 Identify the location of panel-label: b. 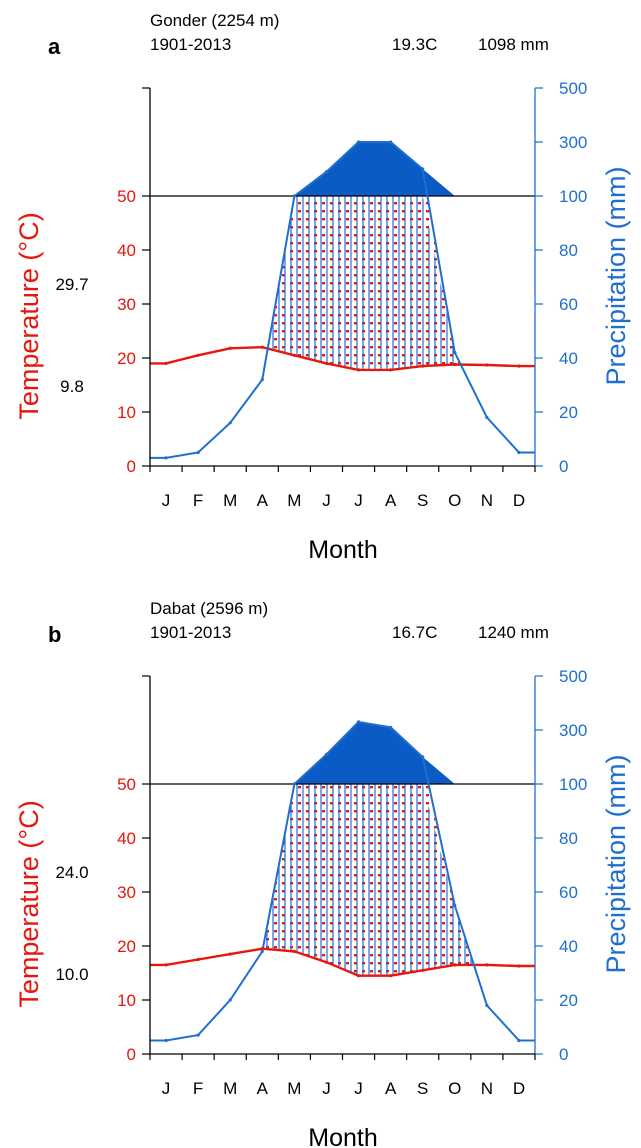
(54, 634).